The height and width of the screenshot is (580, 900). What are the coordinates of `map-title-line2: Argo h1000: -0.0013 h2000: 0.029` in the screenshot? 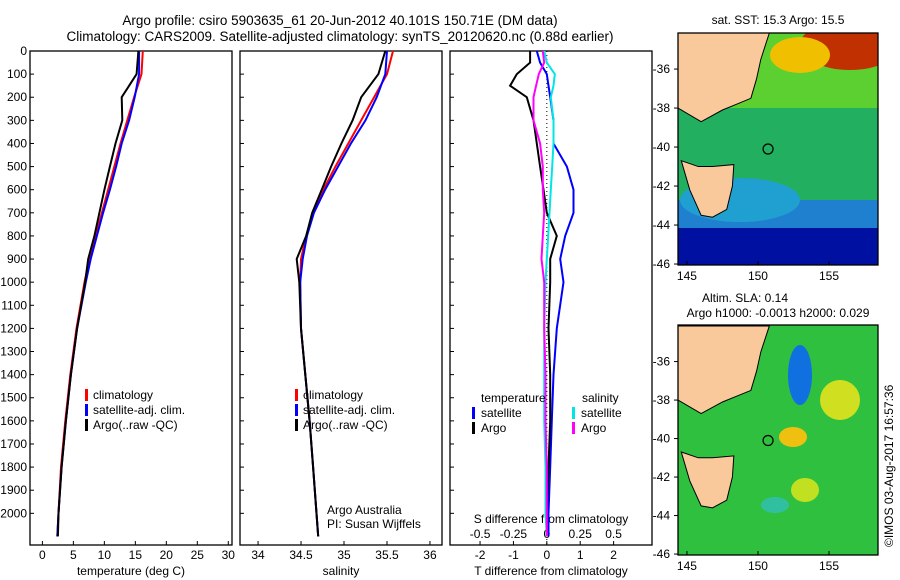 It's located at (778, 313).